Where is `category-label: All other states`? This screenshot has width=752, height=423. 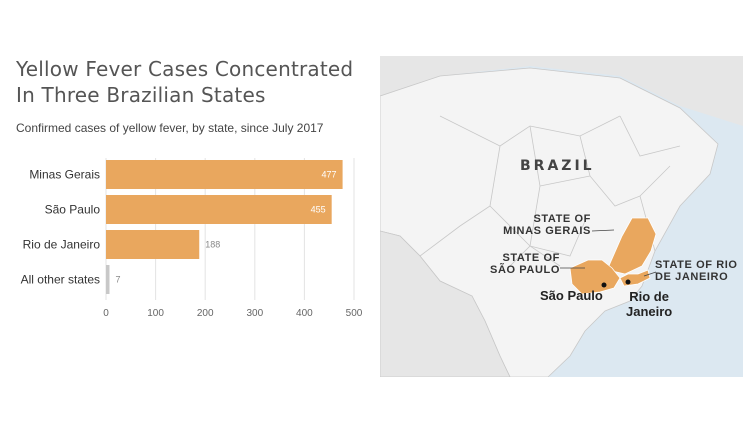 category-label: All other states is located at coordinates (60, 280).